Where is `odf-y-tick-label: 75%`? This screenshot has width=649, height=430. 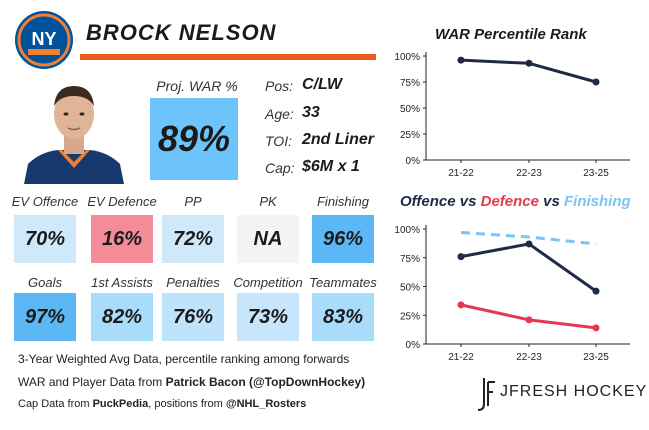 odf-y-tick-label: 75% is located at coordinates (410, 259).